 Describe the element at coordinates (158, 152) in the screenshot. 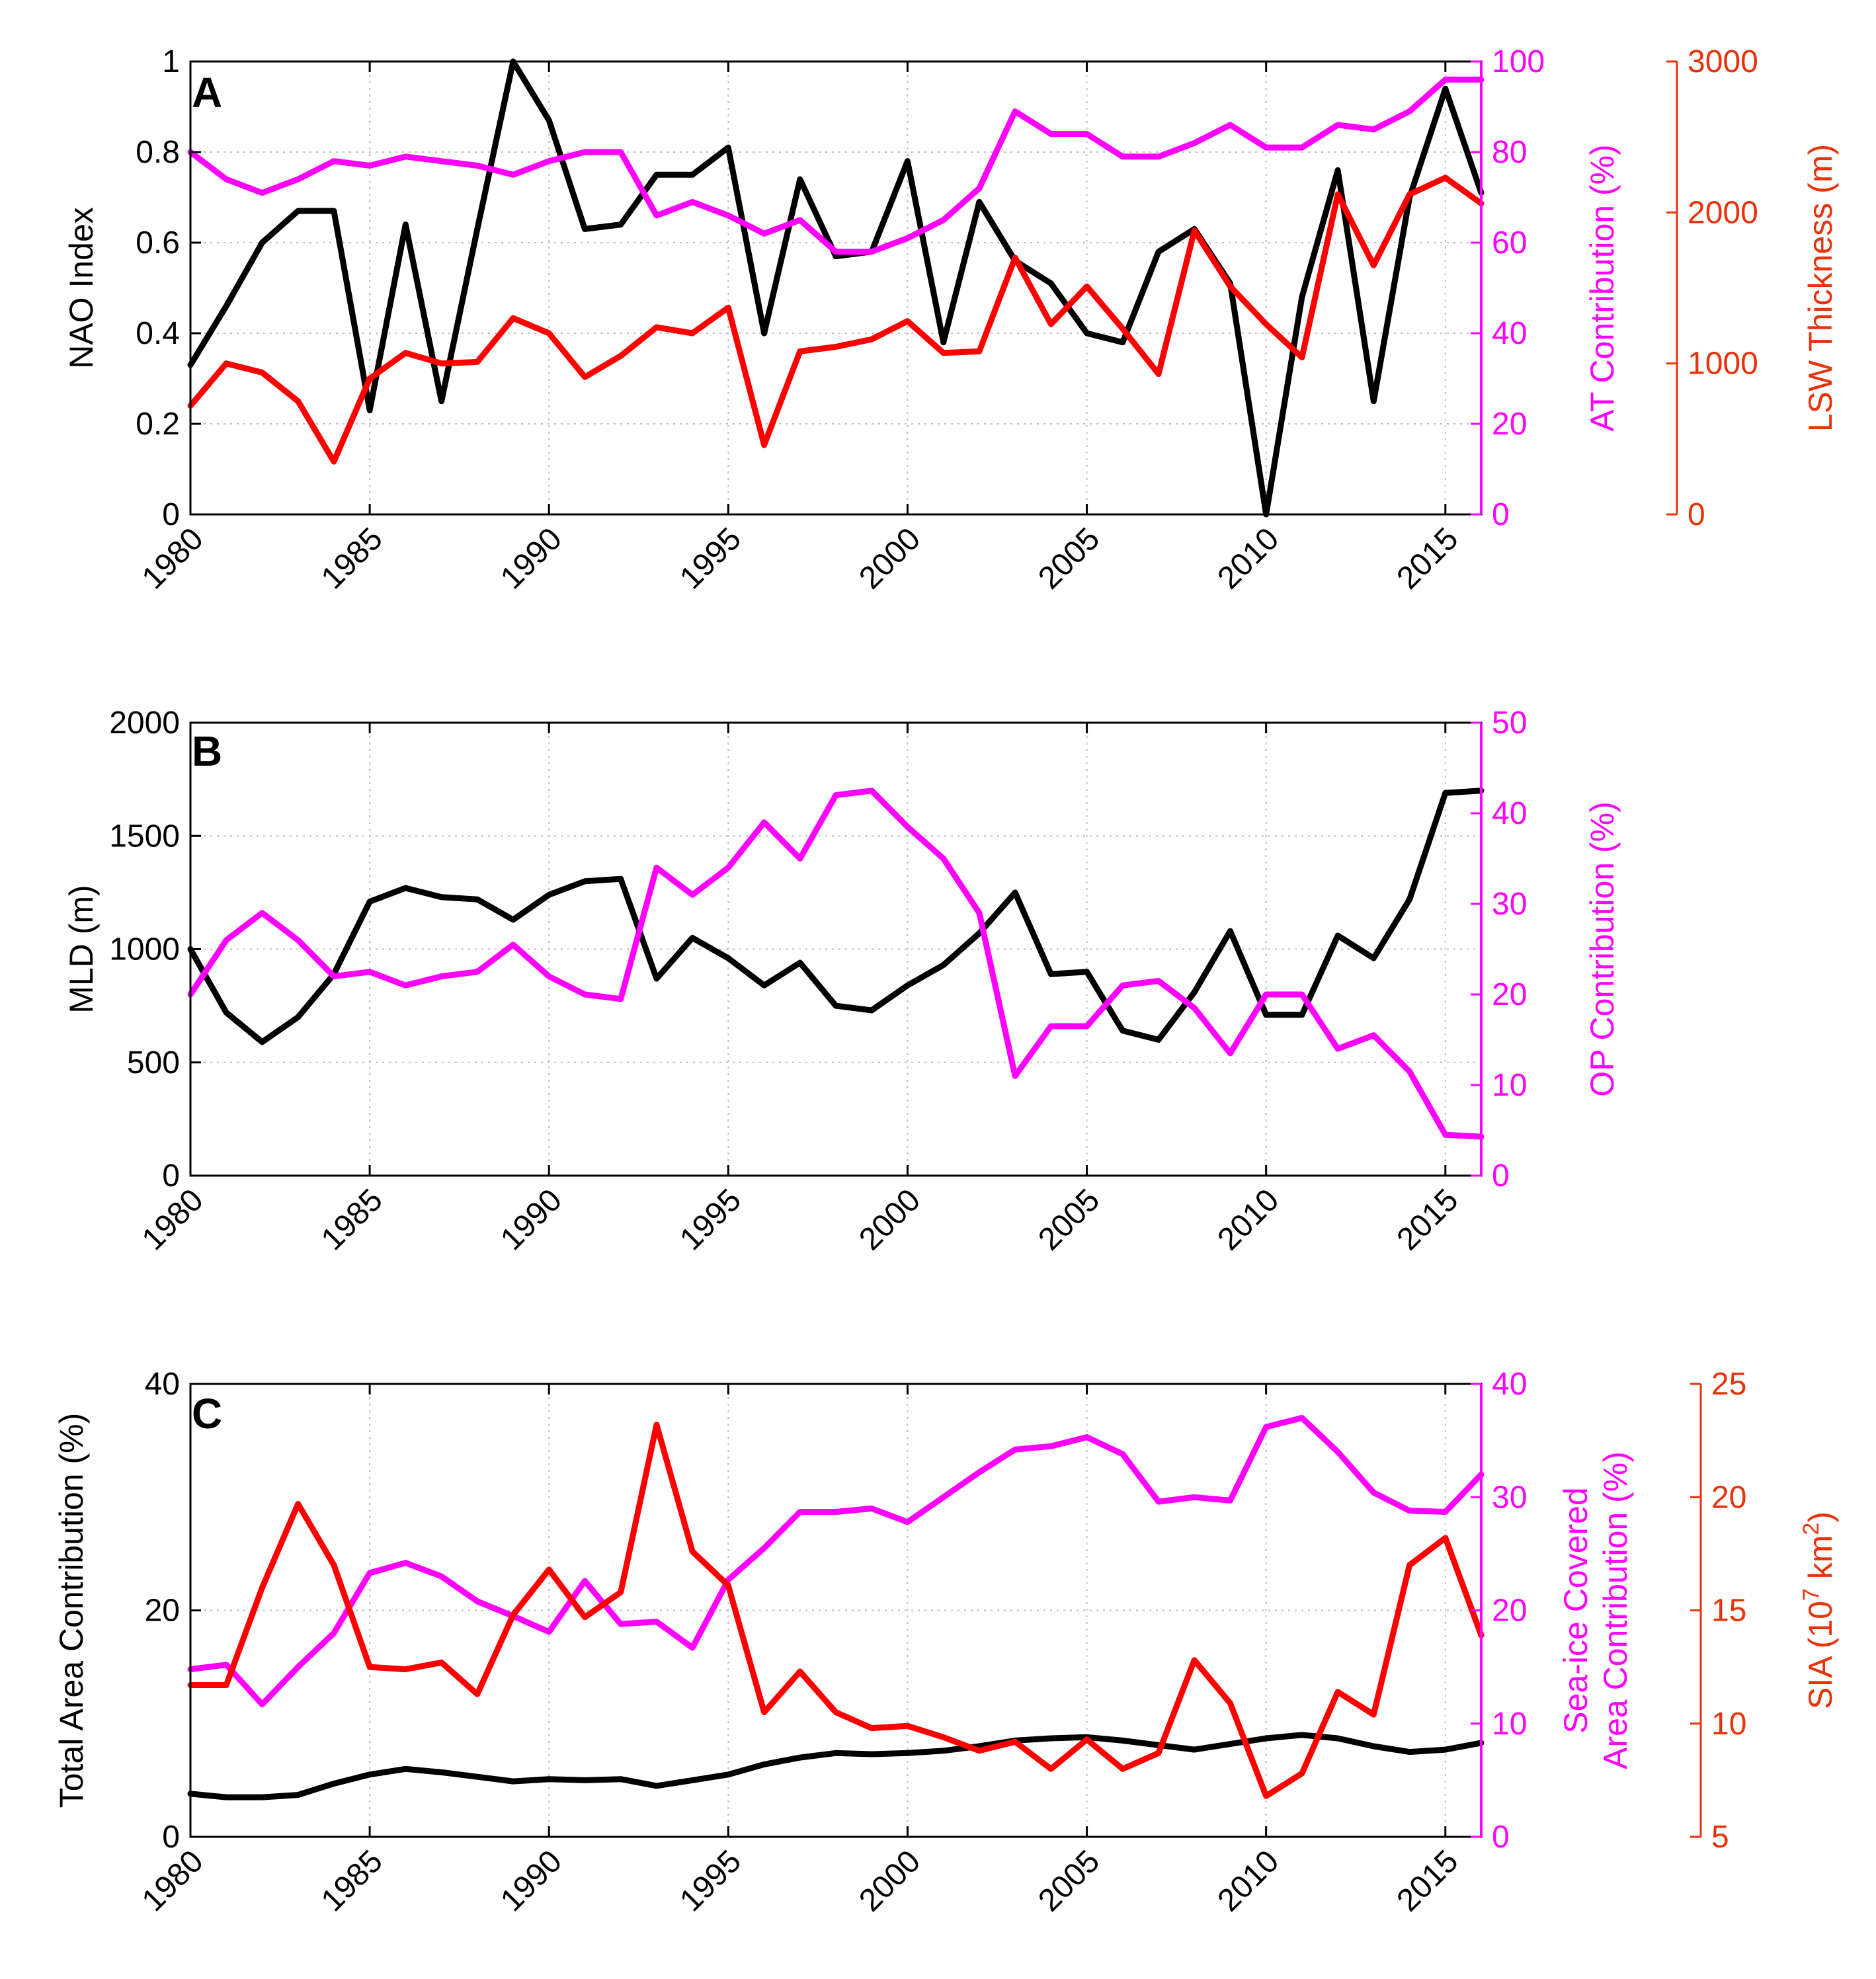

I see `left-tick-label: 0.8` at that location.